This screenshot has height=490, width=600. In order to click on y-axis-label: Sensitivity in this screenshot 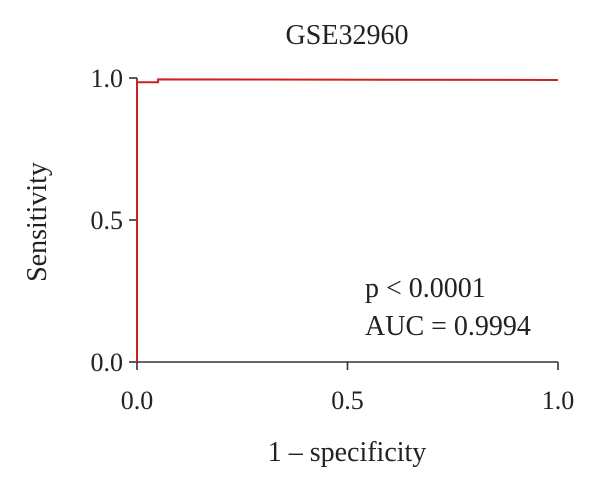, I will do `click(37, 222)`.